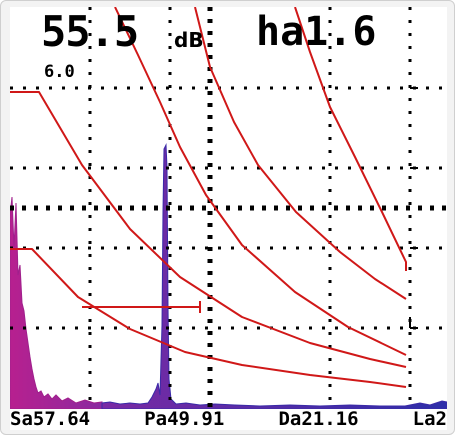 The image size is (455, 435). I want to click on amplitude-readout: ha1.6, so click(316, 32).